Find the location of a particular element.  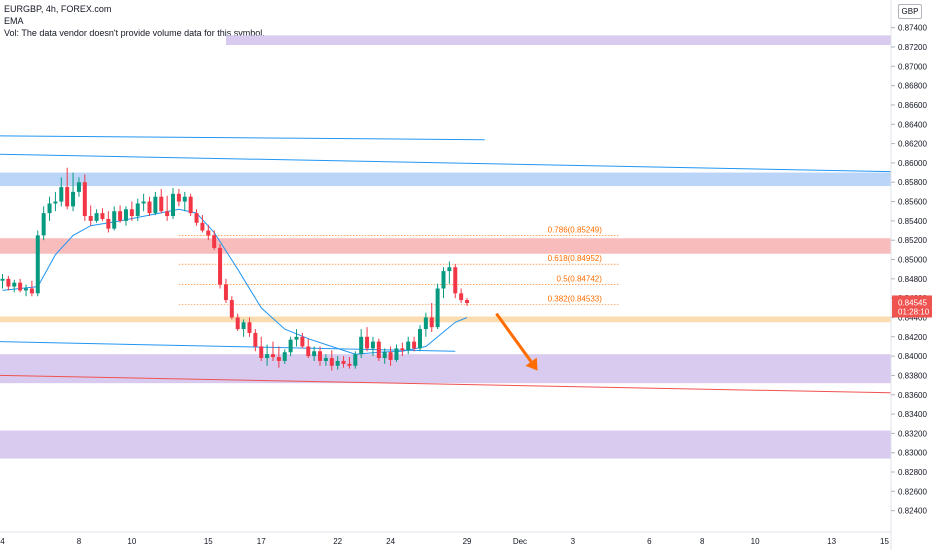

ema-layer is located at coordinates (235, 281).